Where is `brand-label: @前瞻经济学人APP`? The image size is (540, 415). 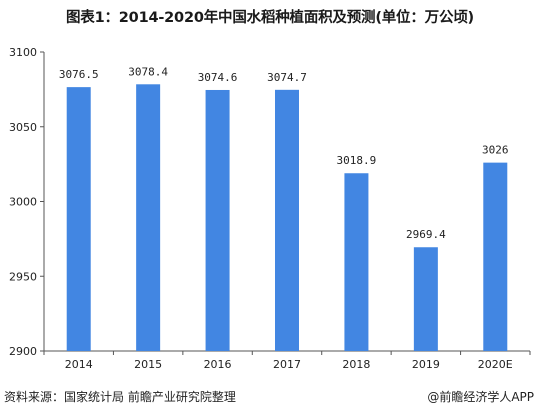
brand-label: @前瞻经济学人APP is located at coordinates (480, 397).